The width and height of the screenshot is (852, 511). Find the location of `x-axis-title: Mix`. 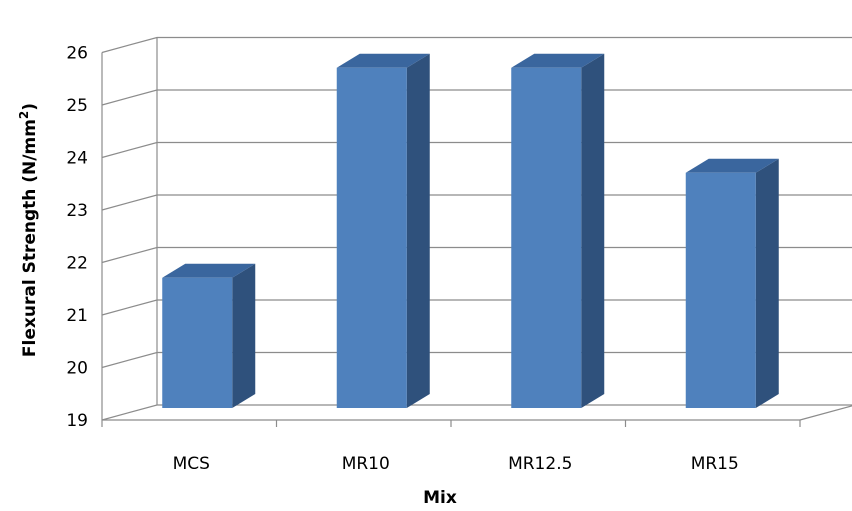

x-axis-title: Mix is located at coordinates (440, 498).